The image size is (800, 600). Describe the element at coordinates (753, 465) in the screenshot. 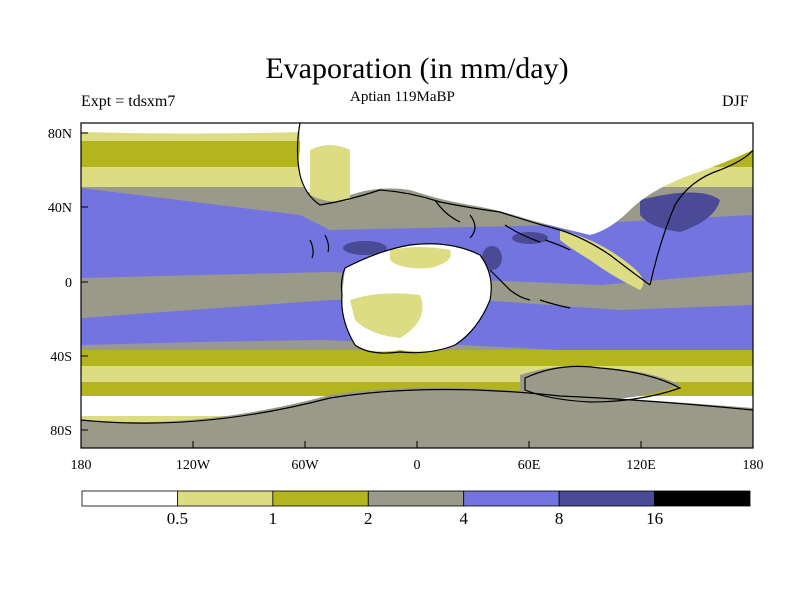

I see `lon-label-180e: 180` at that location.